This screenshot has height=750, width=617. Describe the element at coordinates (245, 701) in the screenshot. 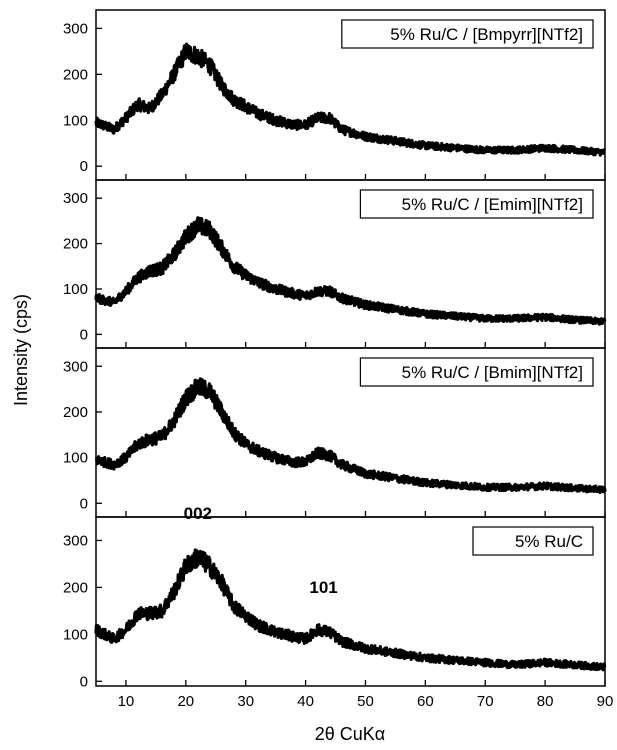

I see `x-tick-label: 30` at that location.